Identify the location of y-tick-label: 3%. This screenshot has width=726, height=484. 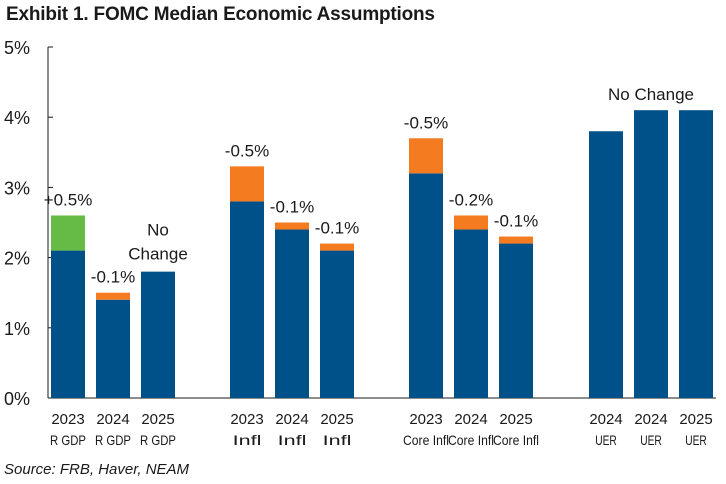
(17, 188).